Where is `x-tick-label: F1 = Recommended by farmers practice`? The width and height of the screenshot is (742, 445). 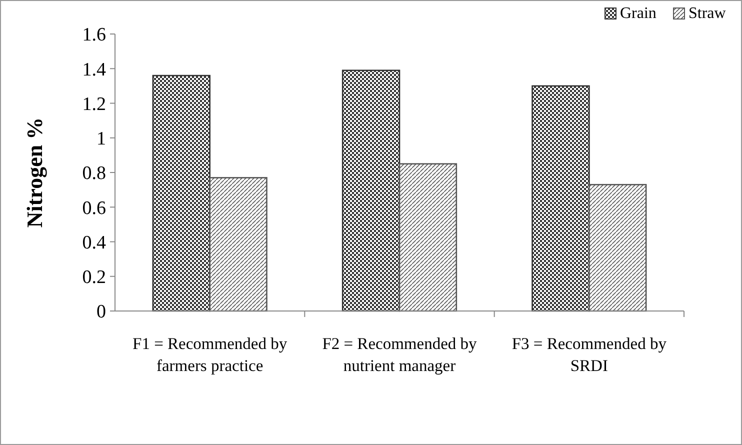 x-tick-label: F1 = Recommended by farmers practice is located at coordinates (210, 354).